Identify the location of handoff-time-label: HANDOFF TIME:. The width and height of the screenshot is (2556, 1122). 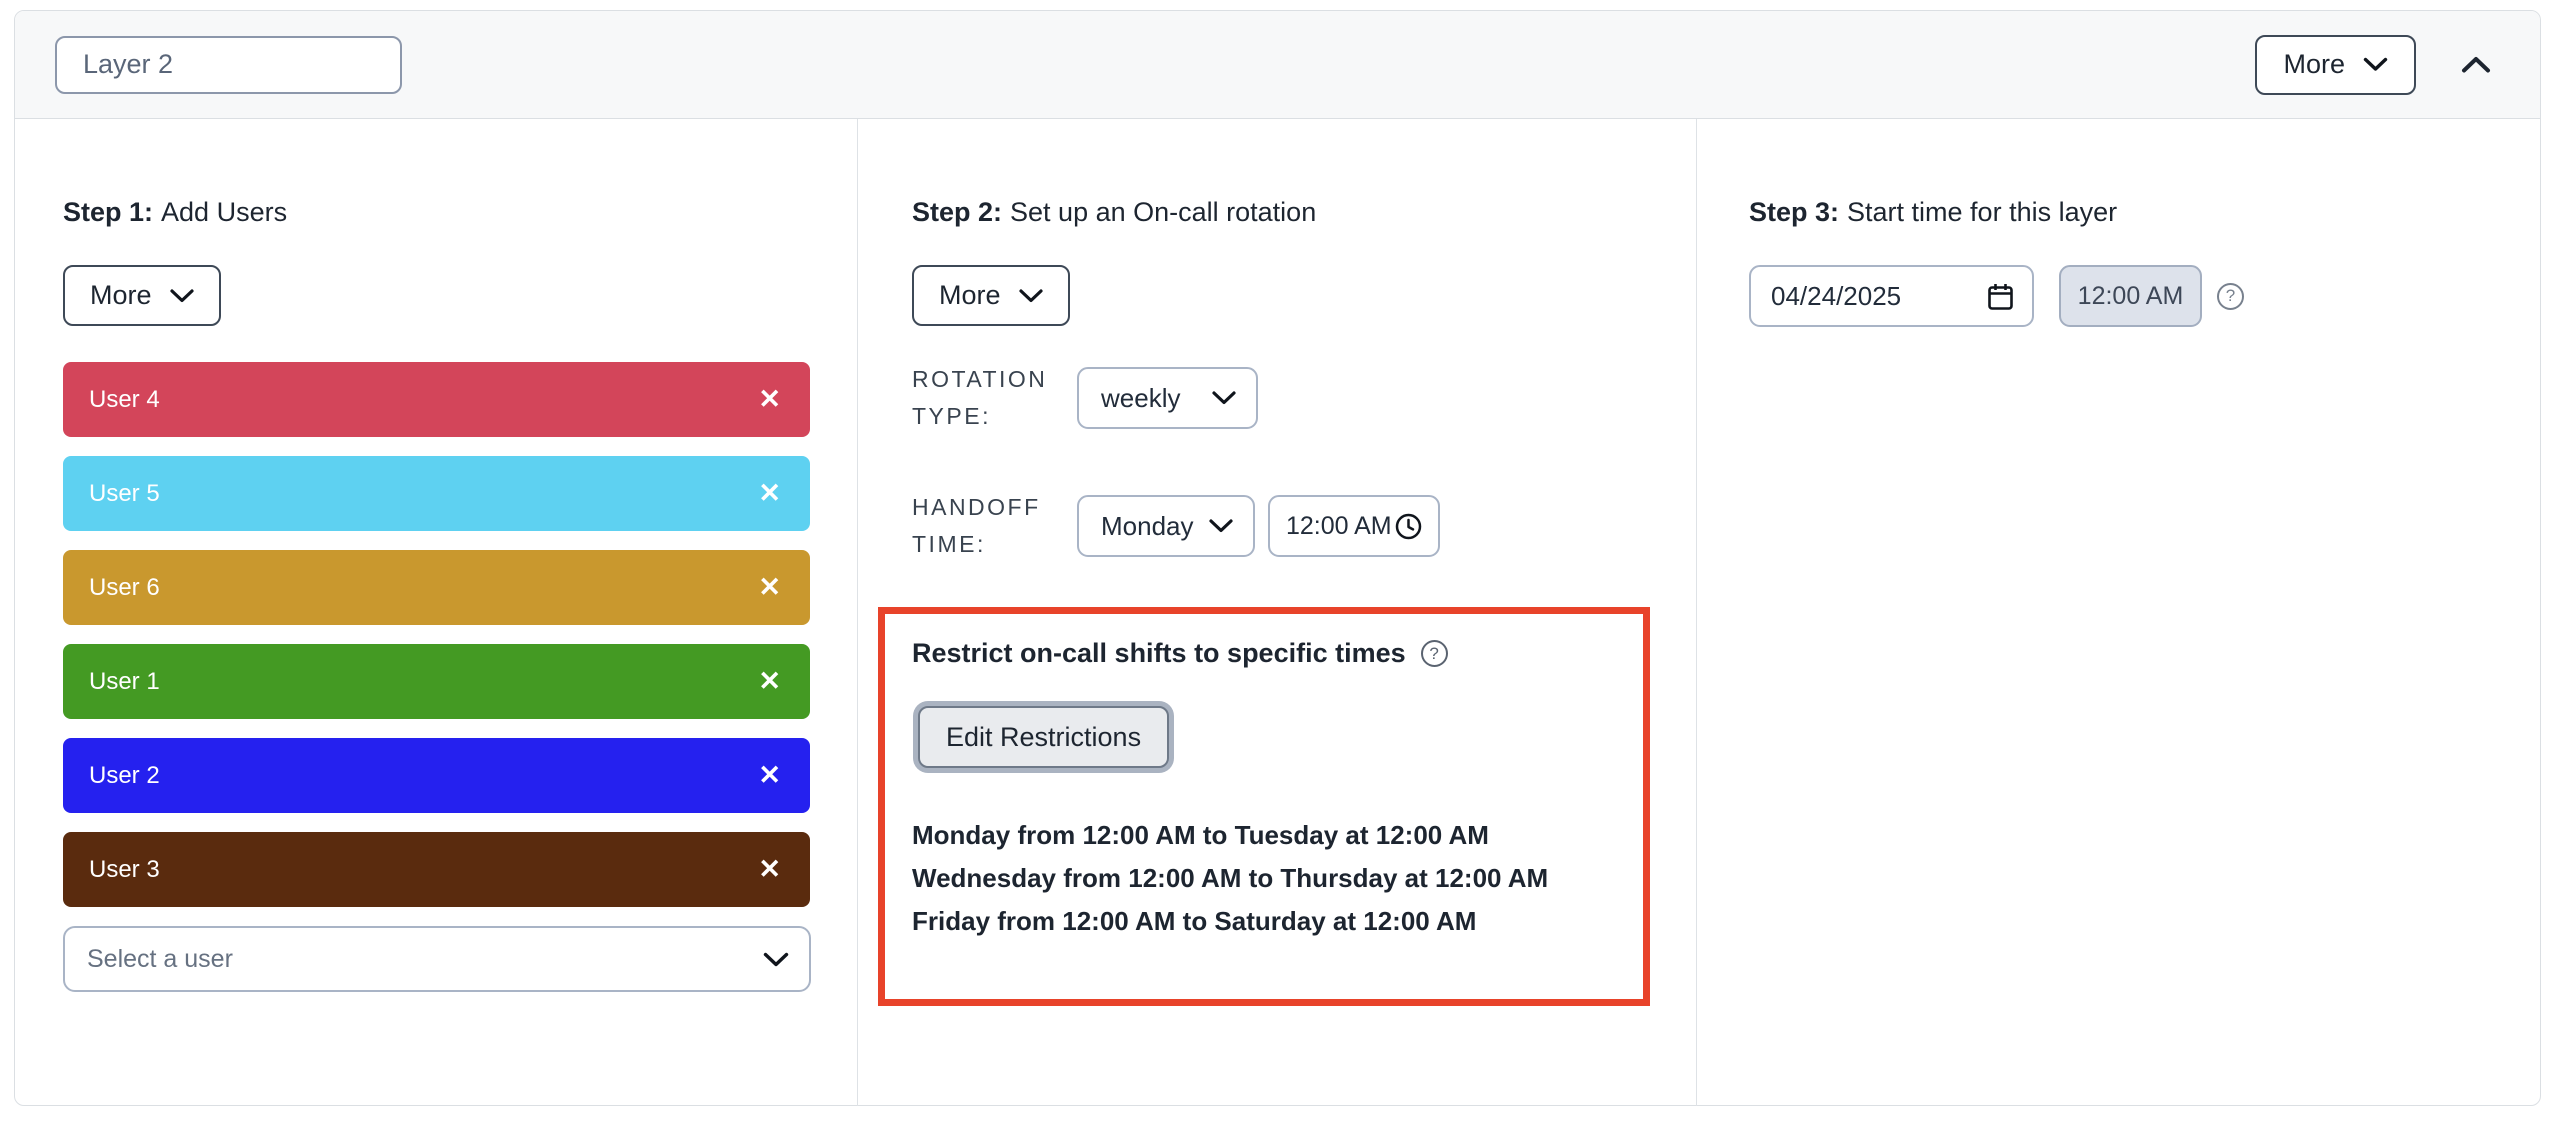
(976, 525).